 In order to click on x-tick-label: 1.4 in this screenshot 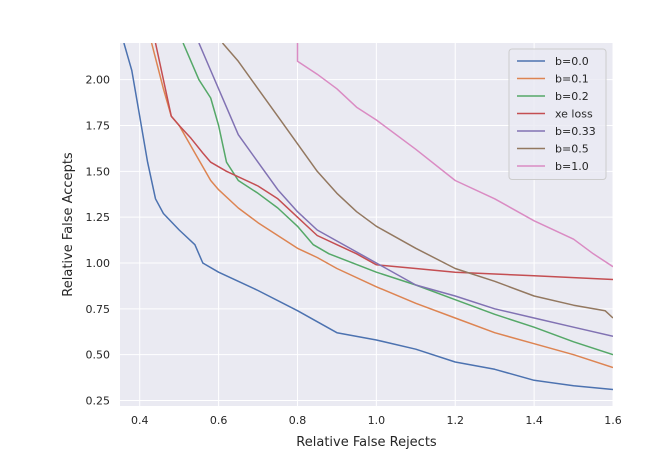, I will do `click(534, 420)`.